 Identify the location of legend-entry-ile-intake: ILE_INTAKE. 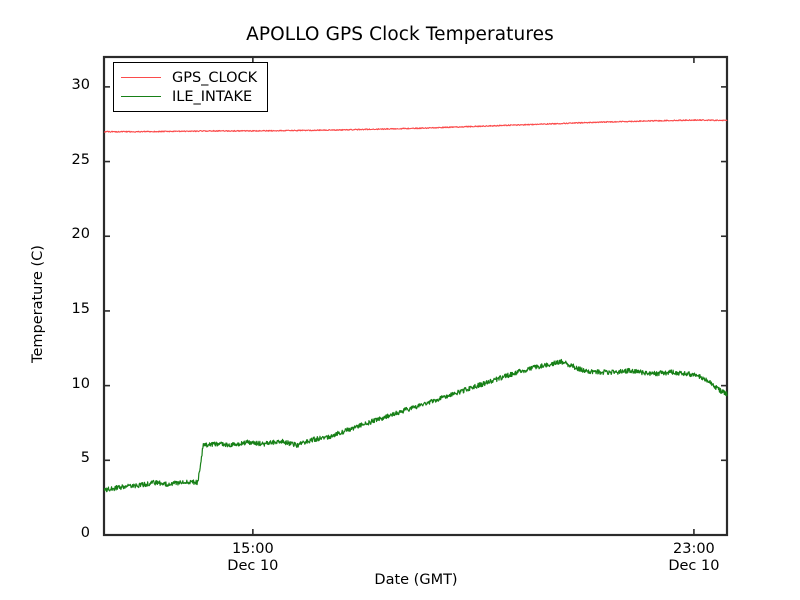
(189, 96).